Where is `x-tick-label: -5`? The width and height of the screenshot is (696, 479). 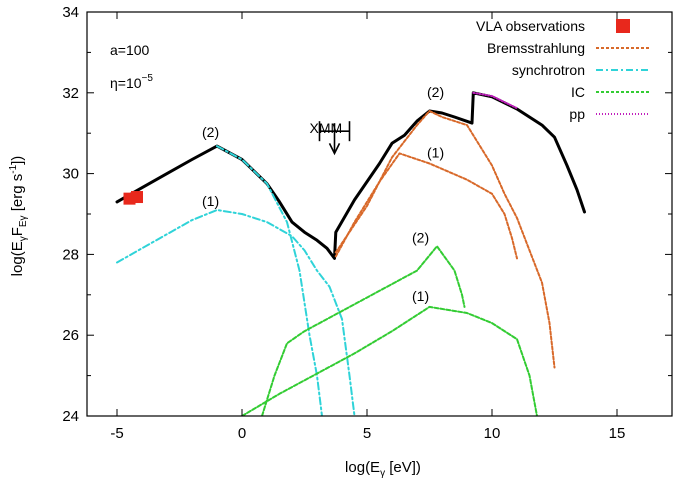 x-tick-label: -5 is located at coordinates (116, 433).